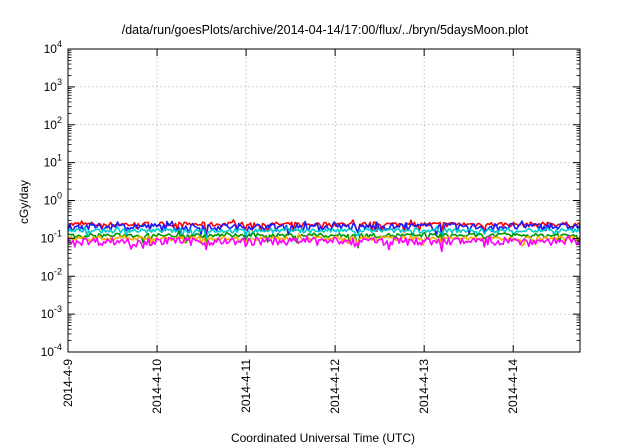  I want to click on y-tick-label: 10⁴, so click(53, 47).